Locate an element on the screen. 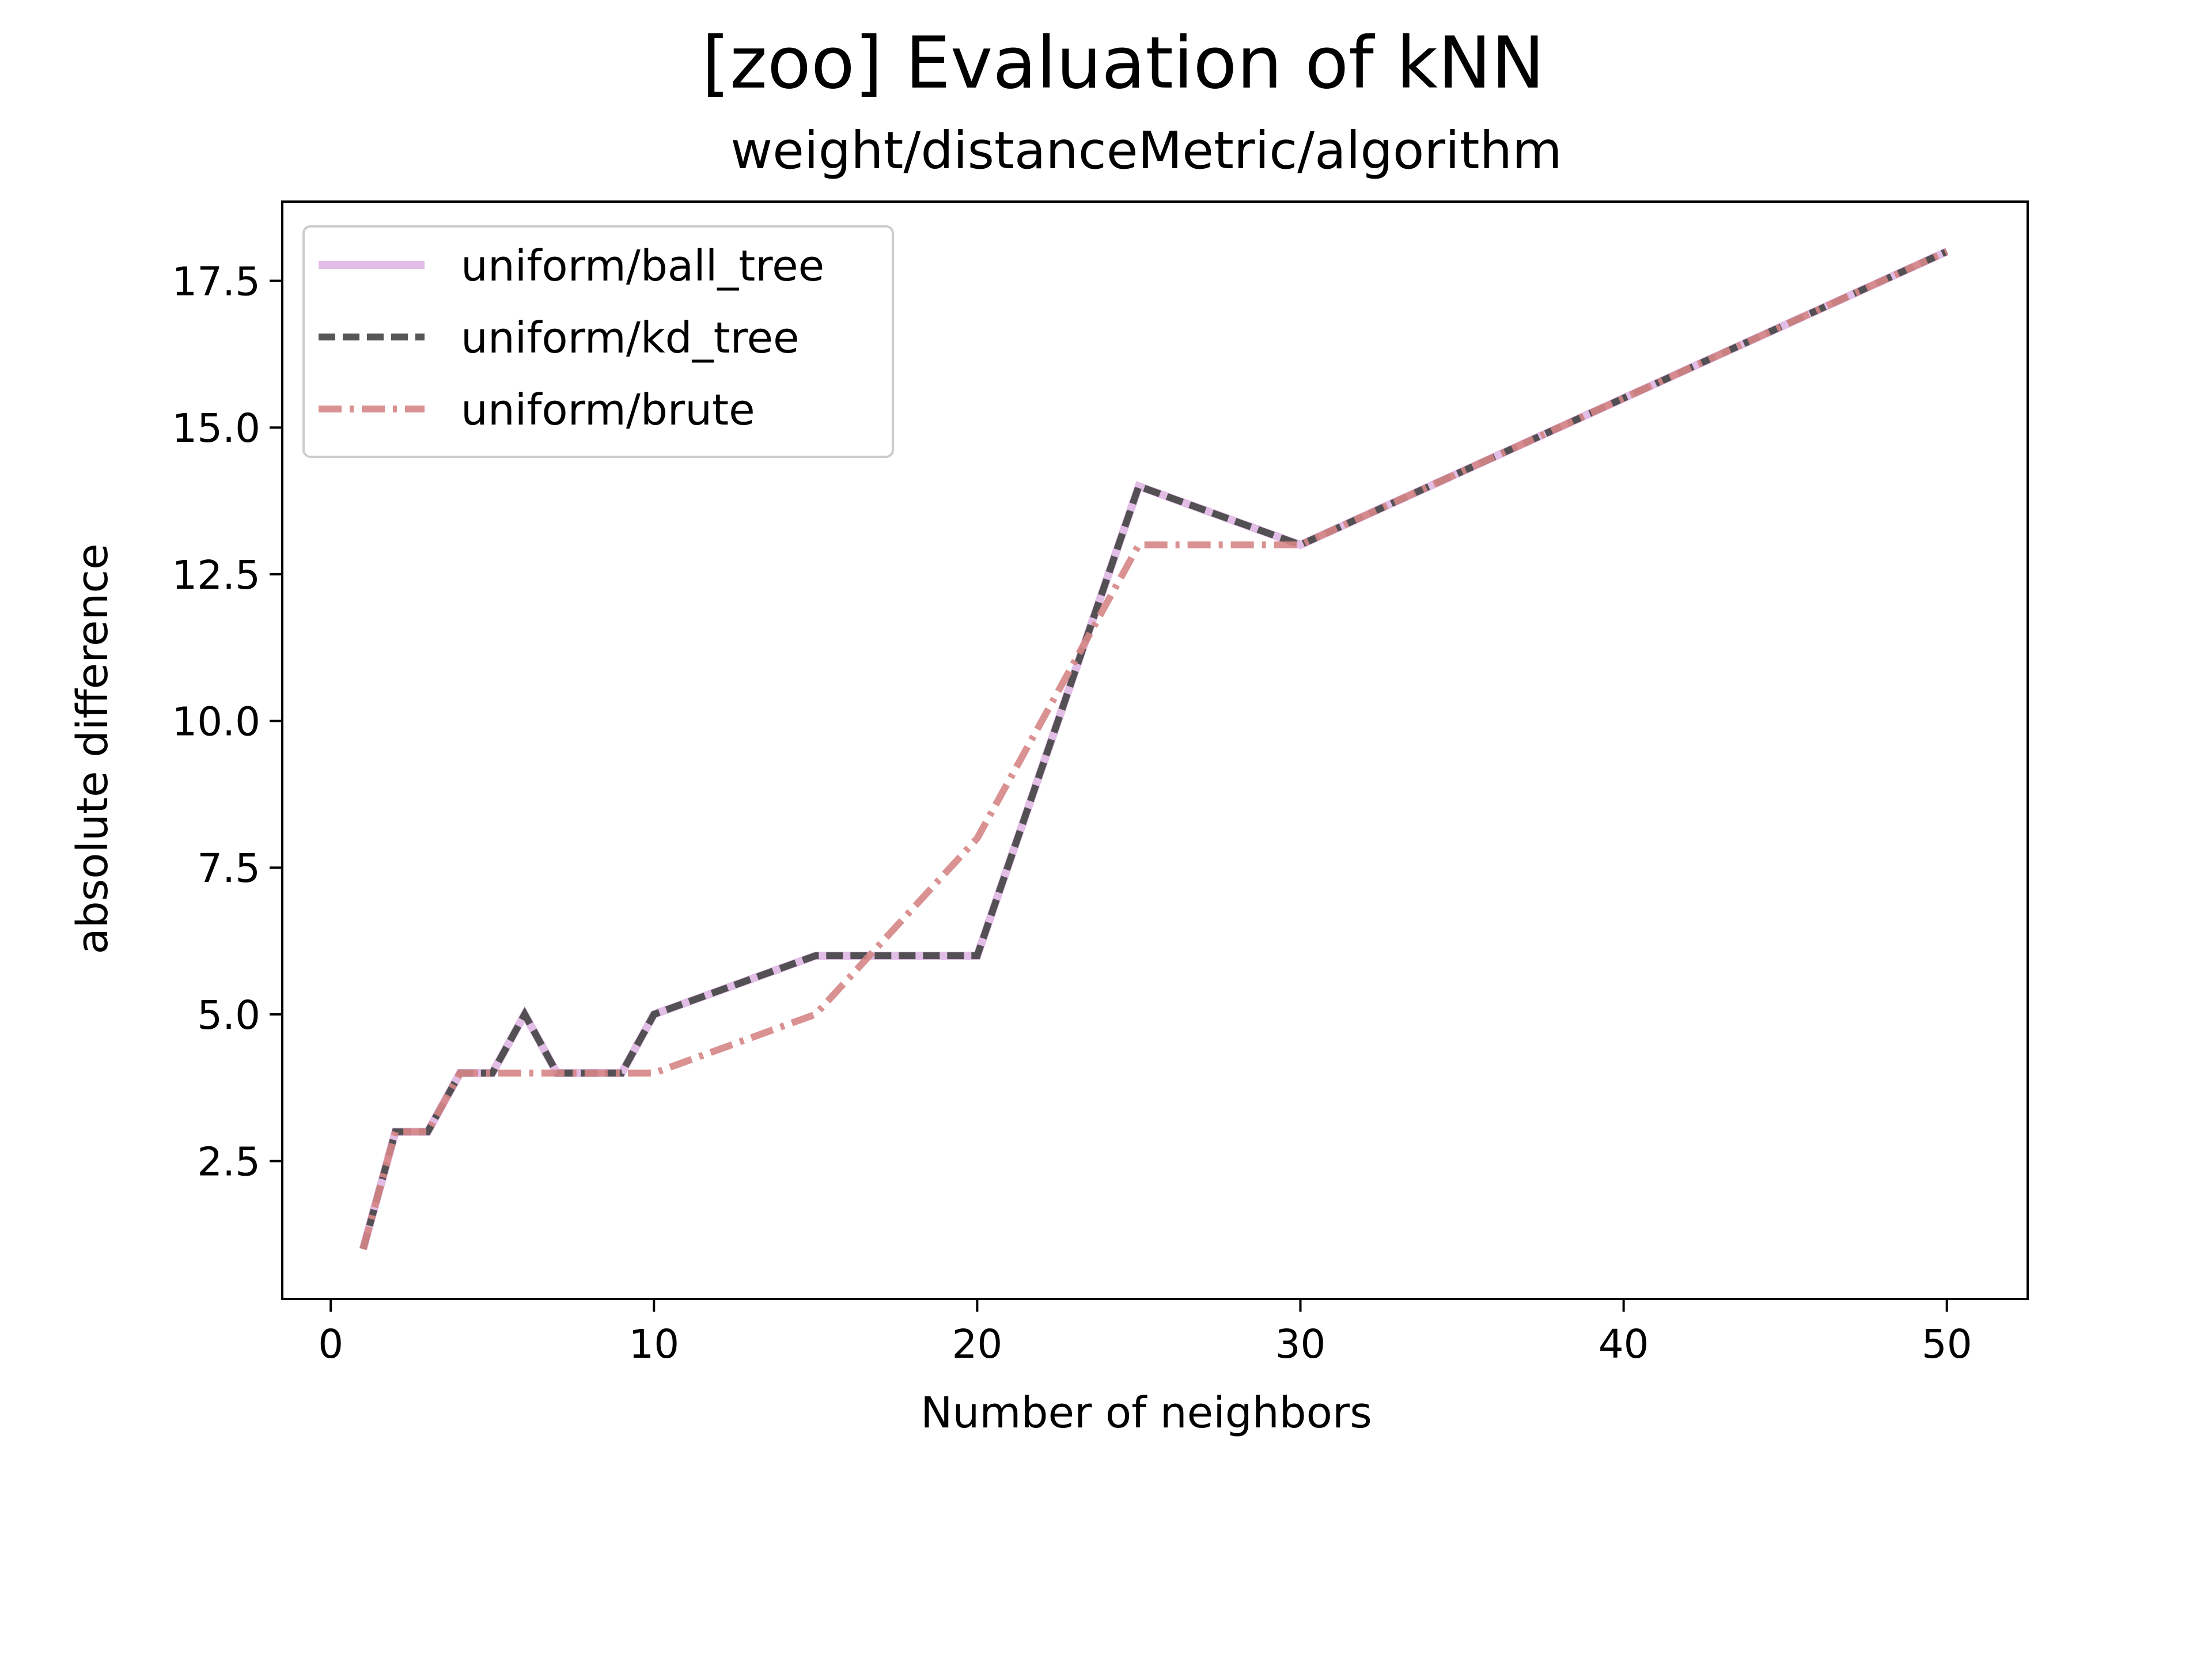 This screenshot has width=2212, height=1659. chart-subtitle: weight/distanceMetric/algorithm is located at coordinates (1146, 150).